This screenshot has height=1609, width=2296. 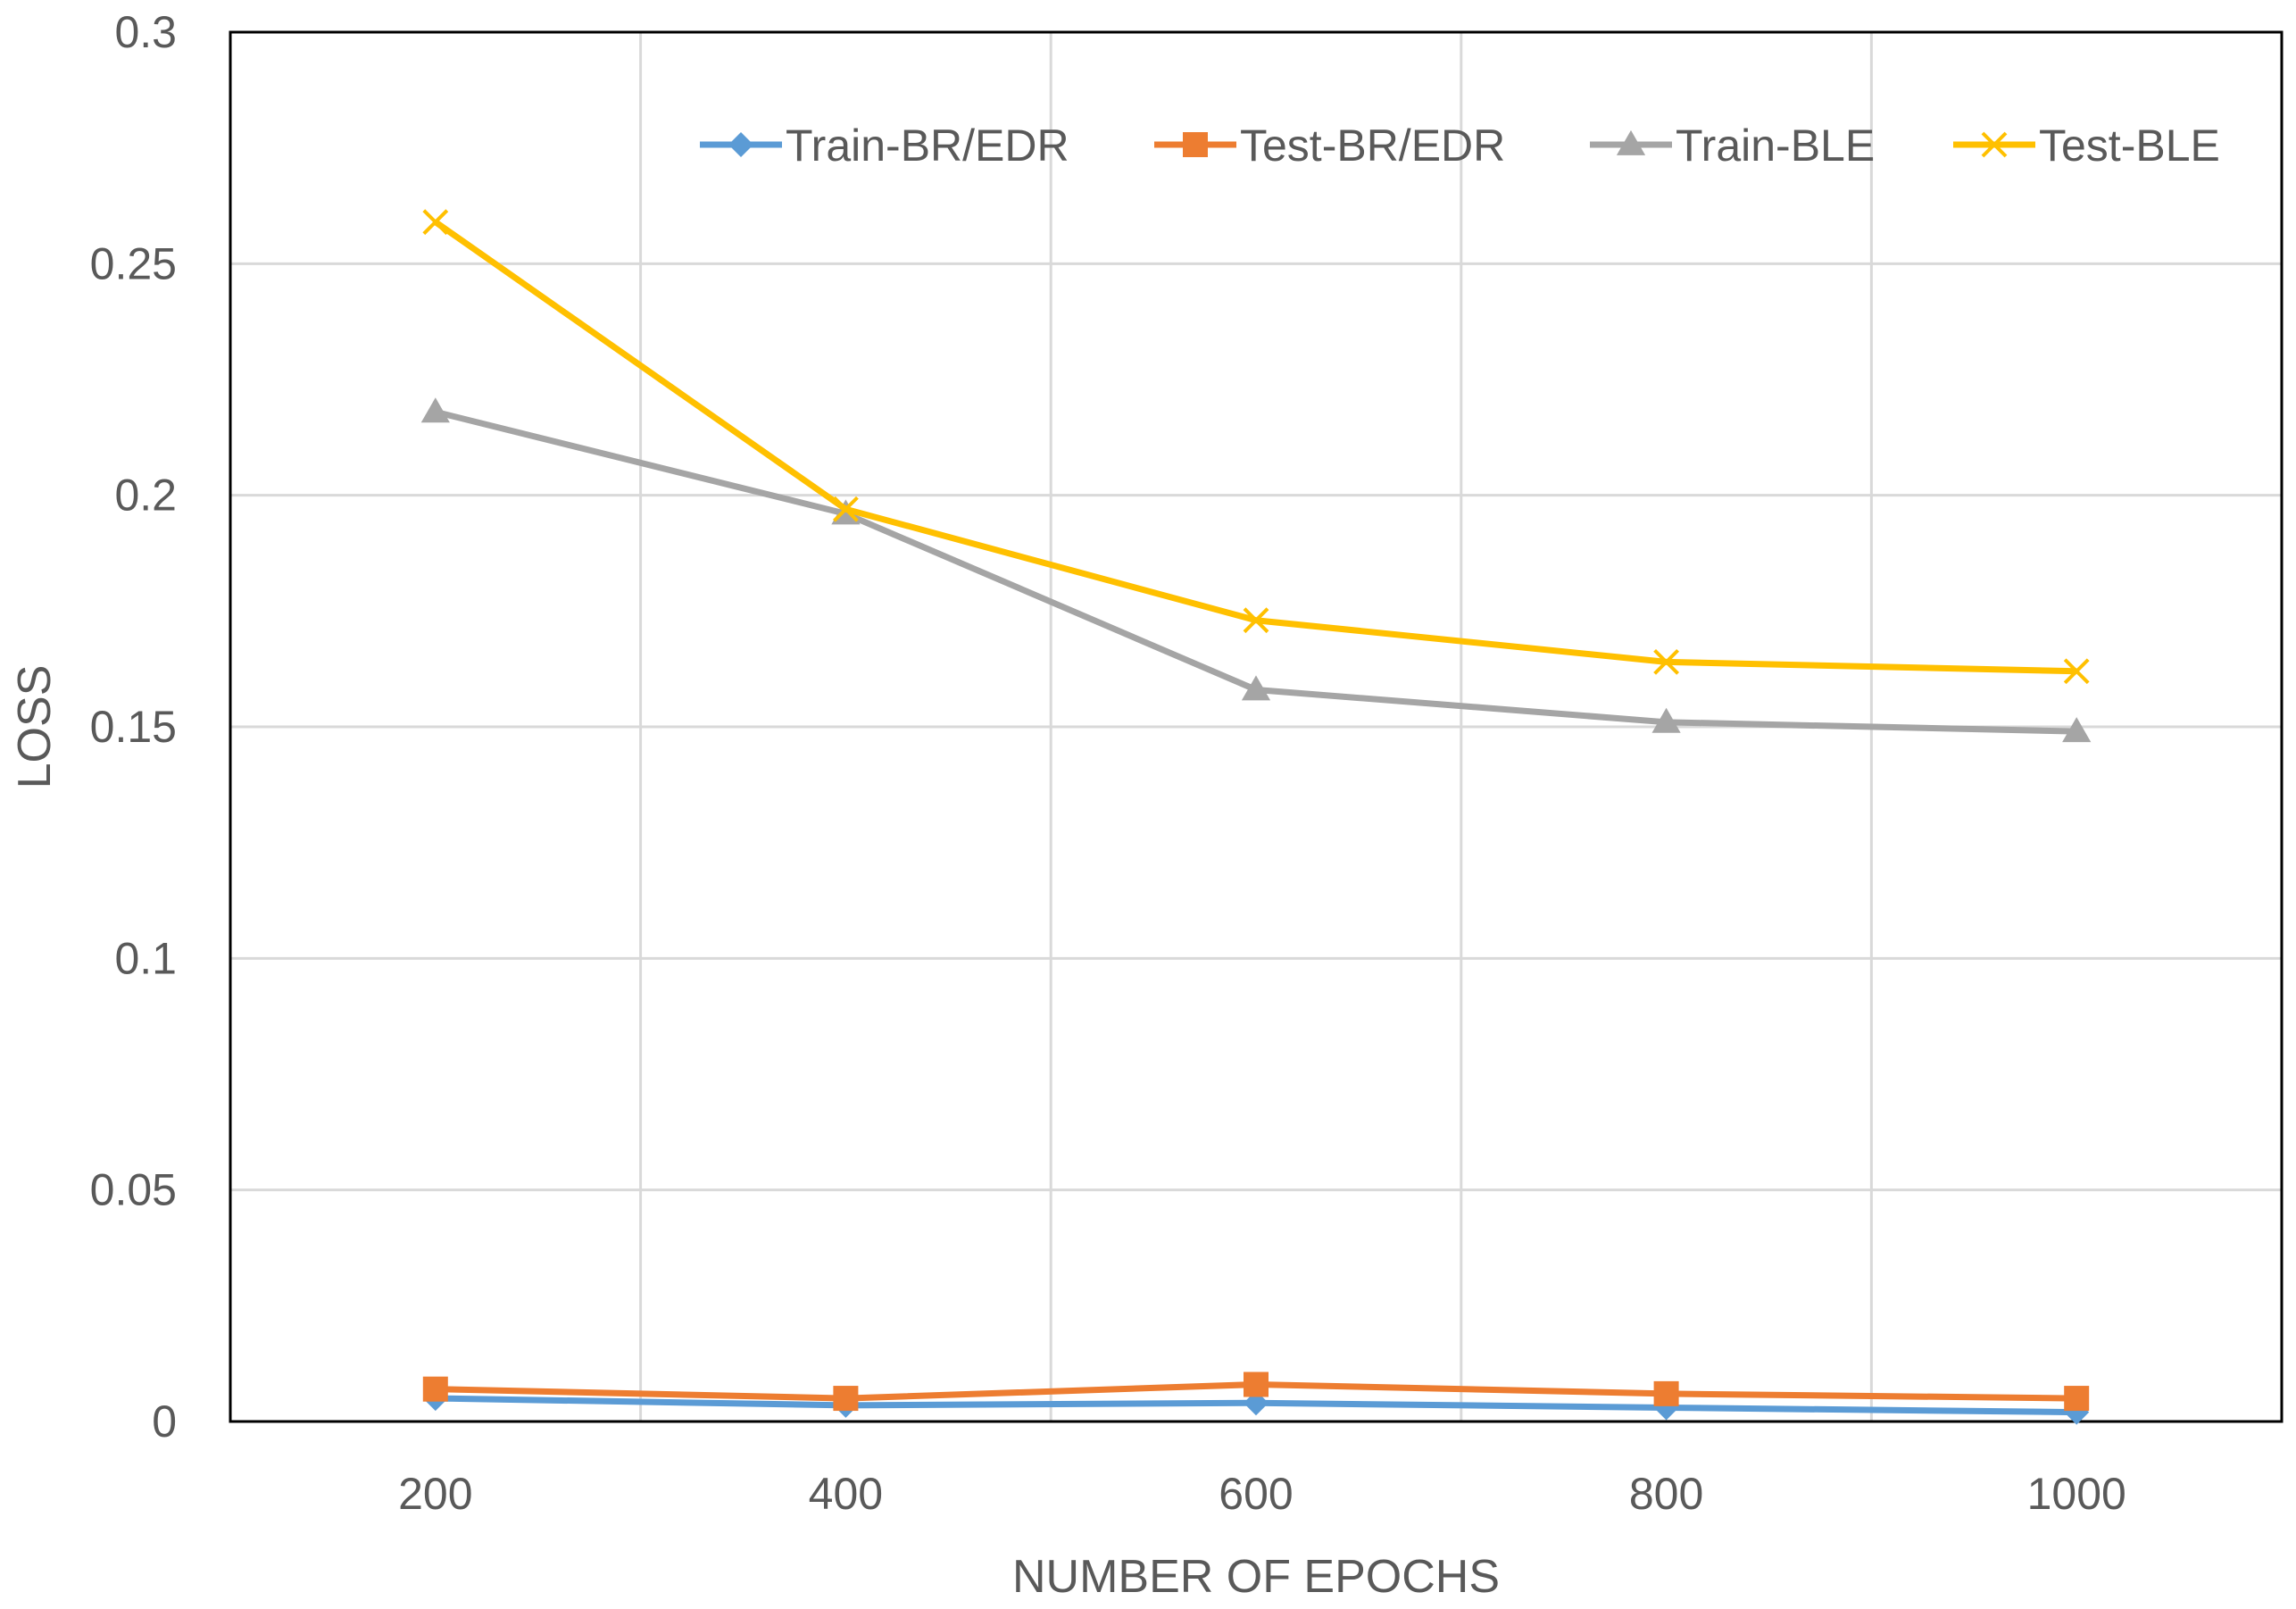 I want to click on y-tick-label: 0.05, so click(x=133, y=1190).